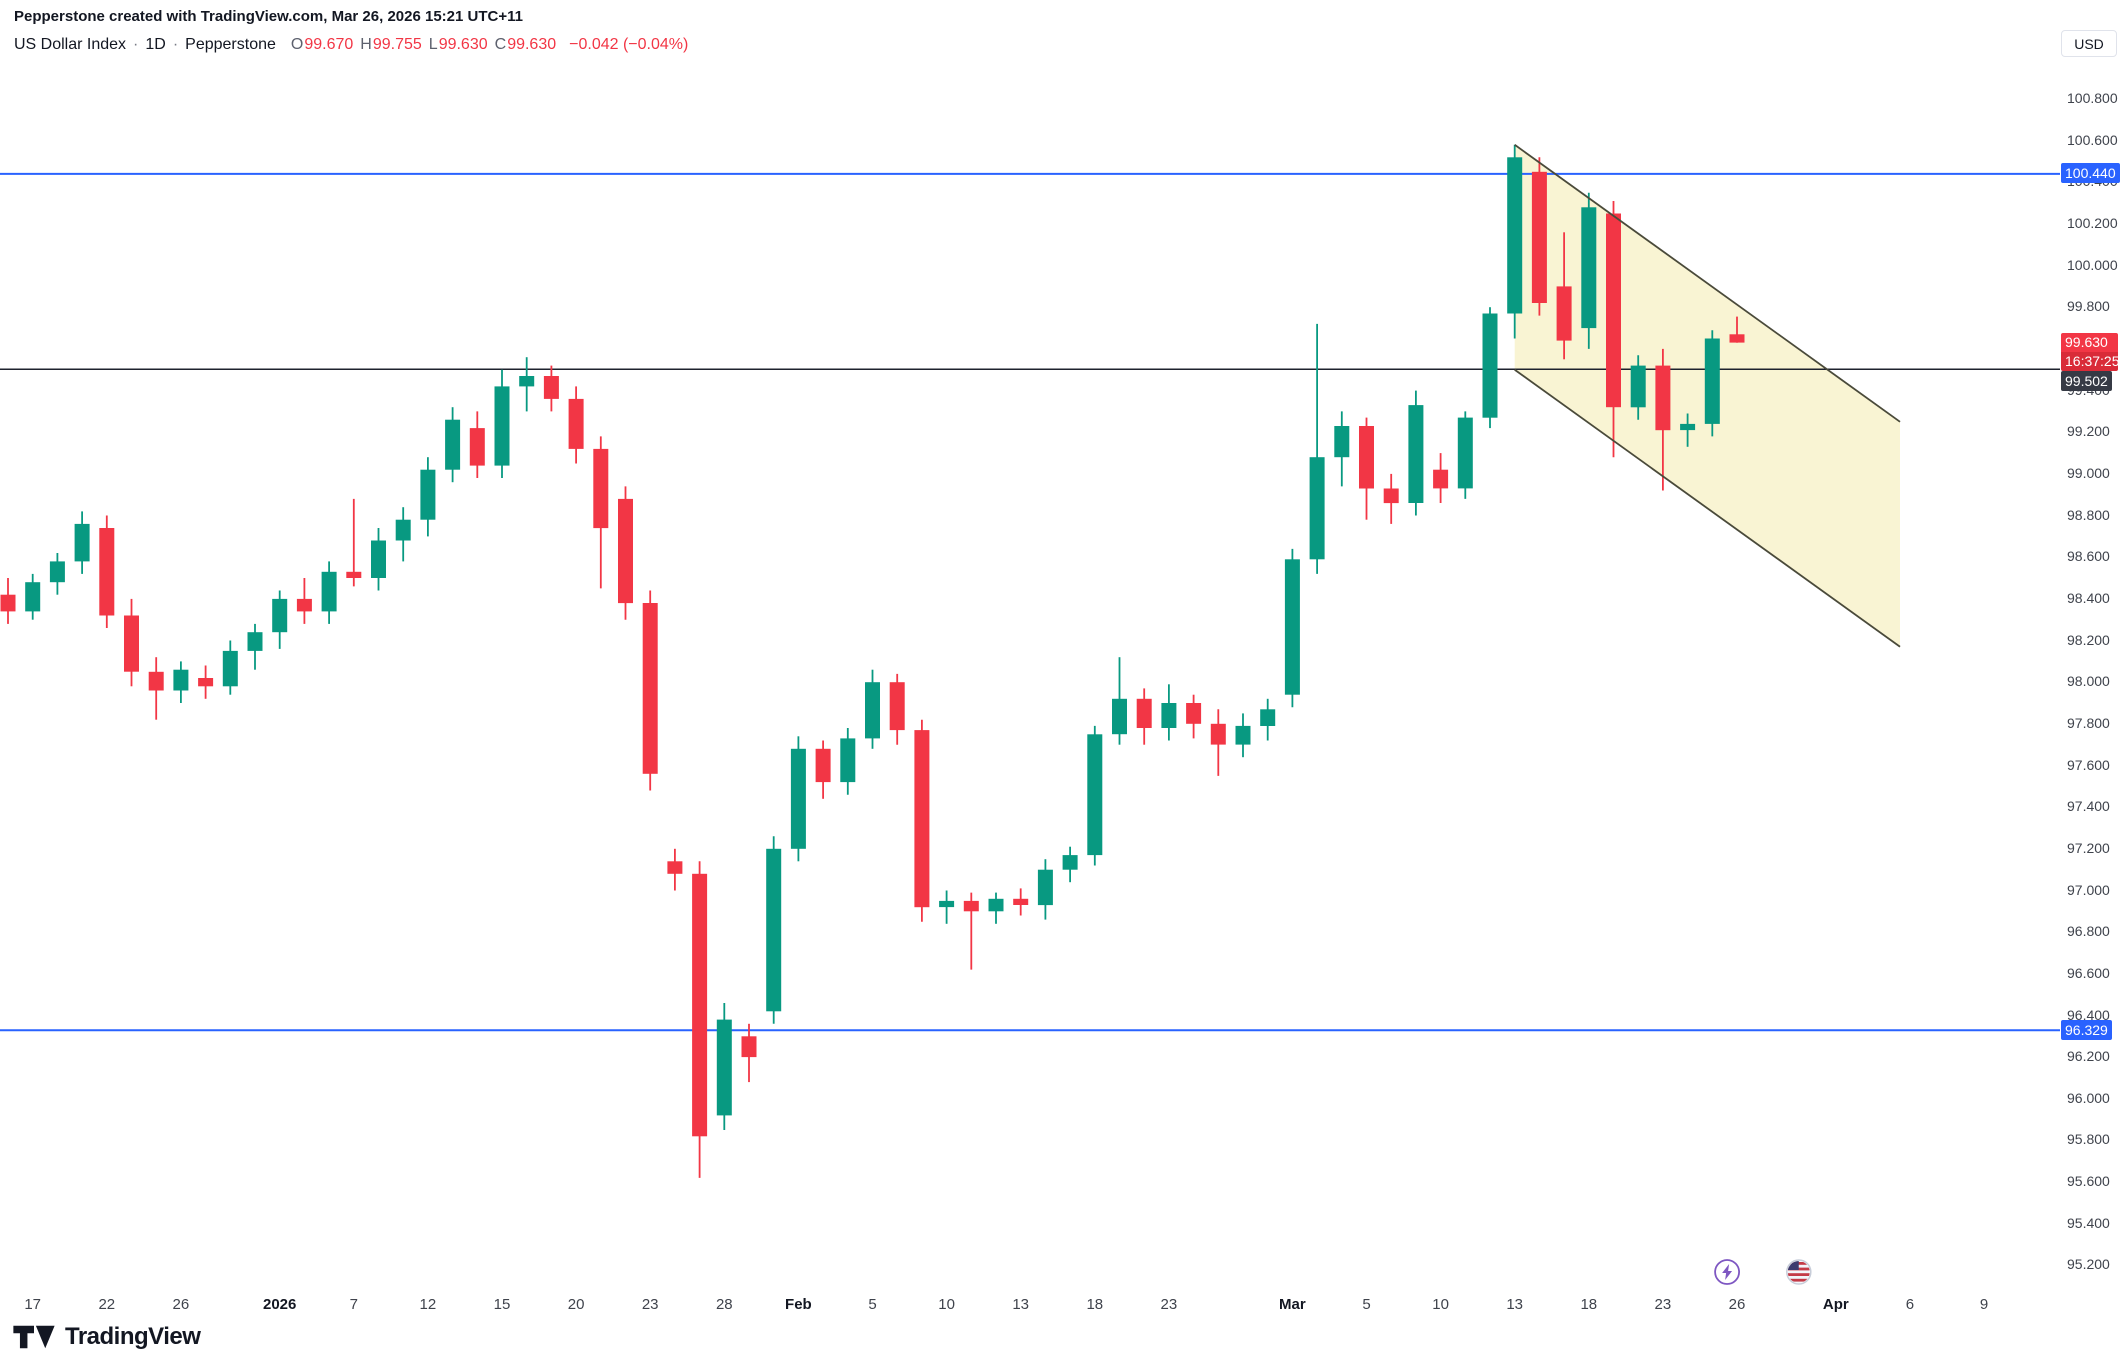 This screenshot has height=1358, width=2120. I want to click on currency-button: USD, so click(2089, 43).